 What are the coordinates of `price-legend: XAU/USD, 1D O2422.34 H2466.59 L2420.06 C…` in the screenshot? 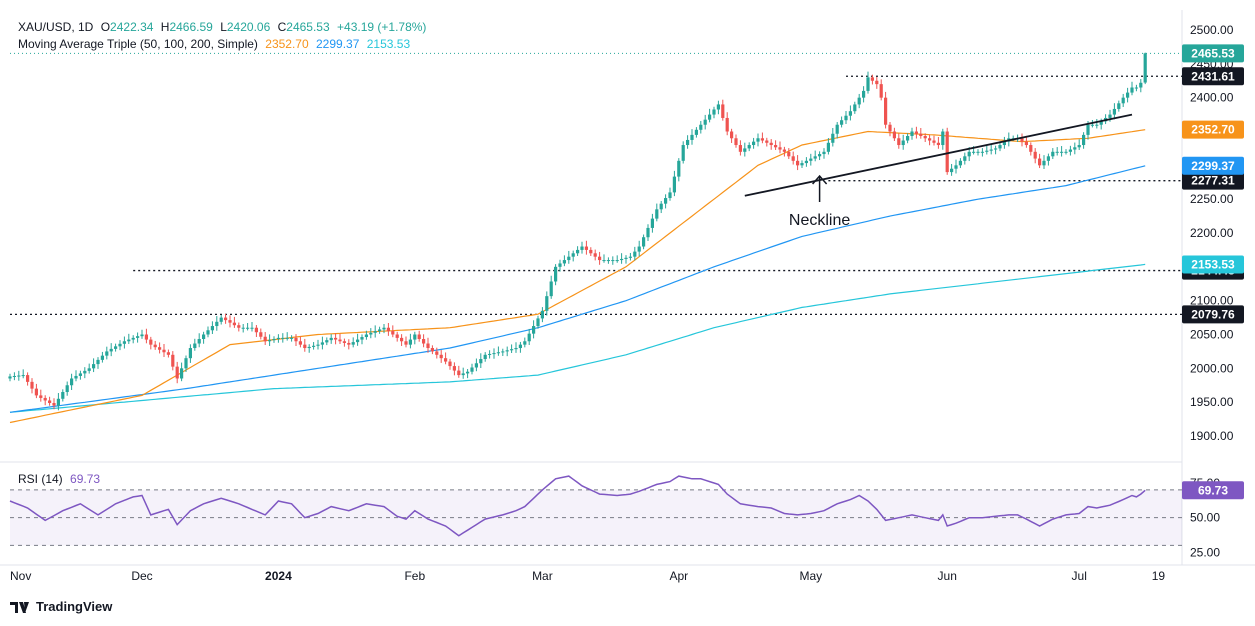 It's located at (224, 27).